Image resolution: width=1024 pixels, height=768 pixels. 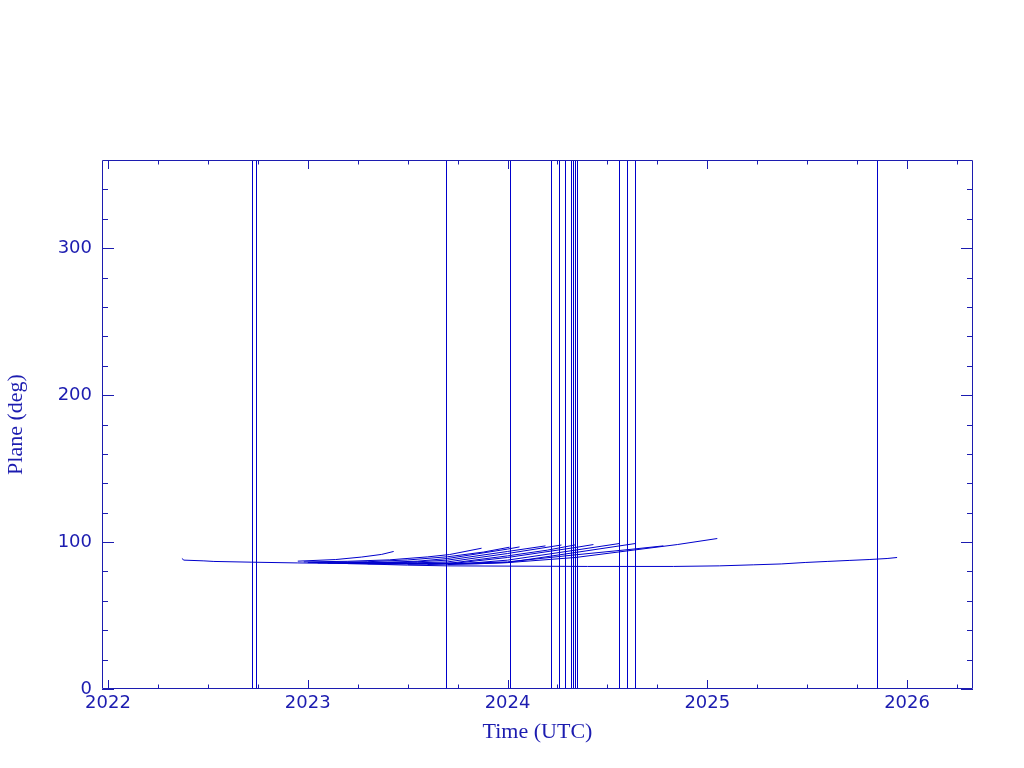 I want to click on x-tick-label: 2025, so click(x=707, y=702).